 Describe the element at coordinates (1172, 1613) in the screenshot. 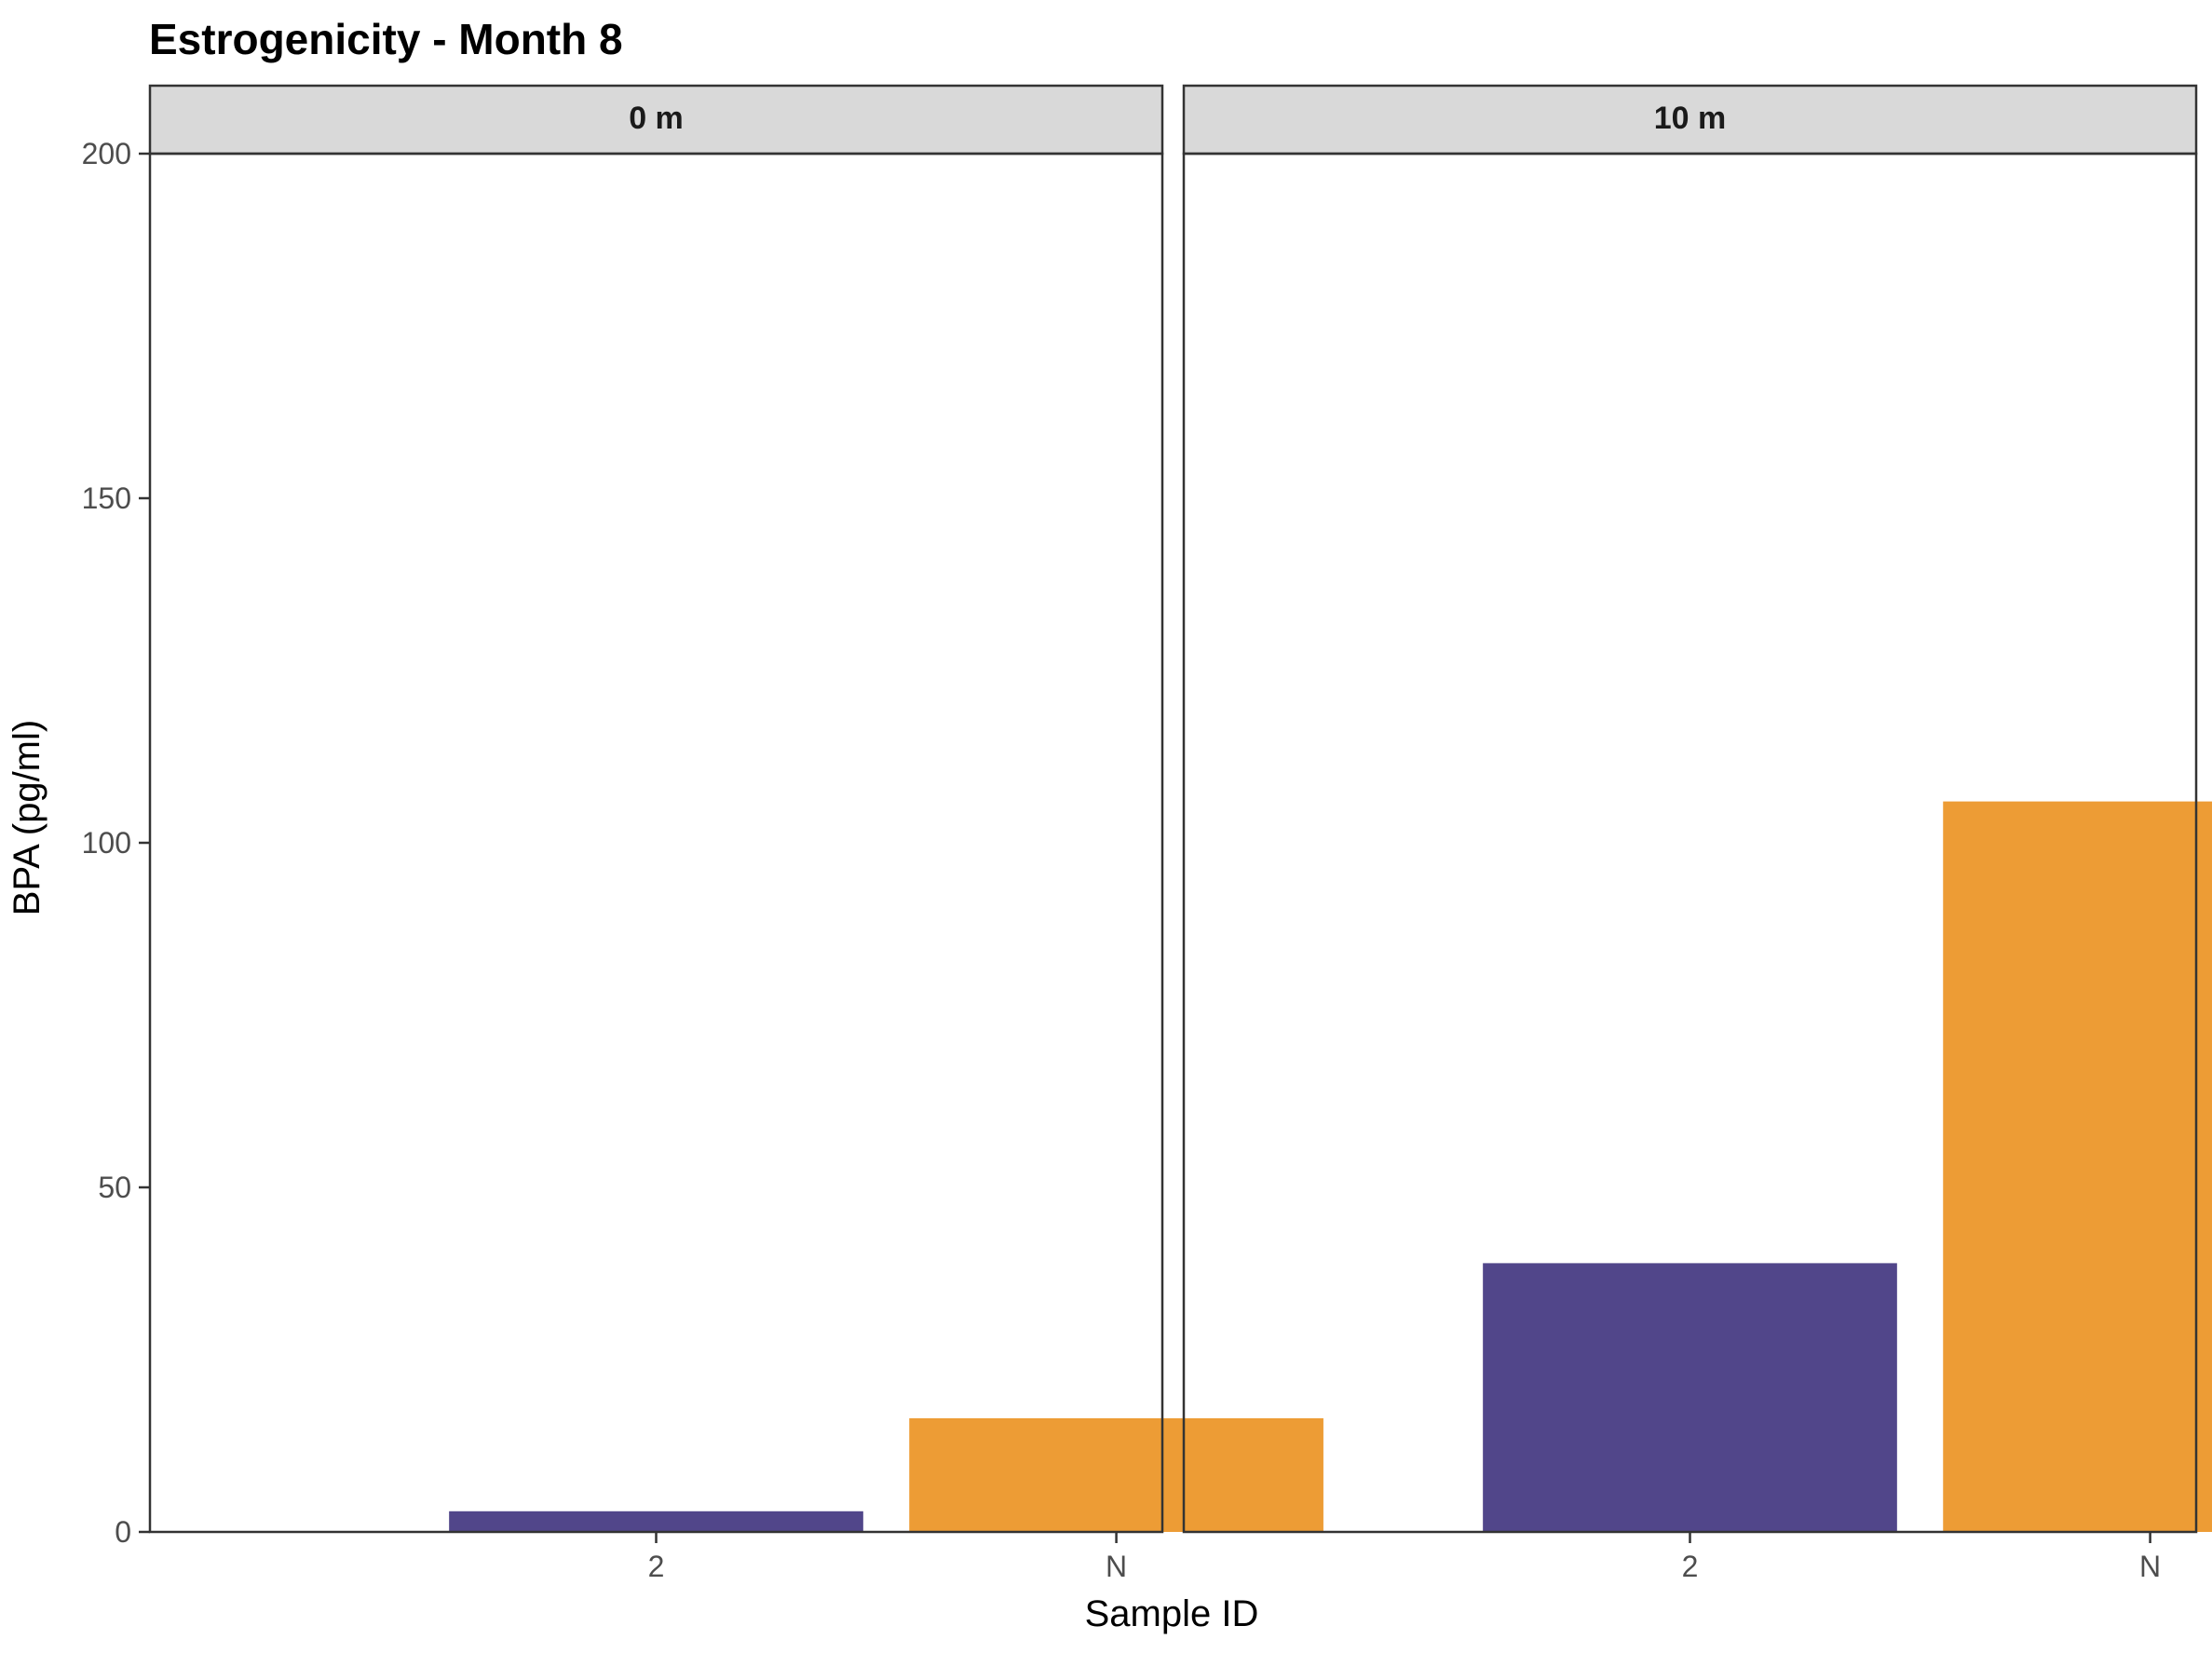

I see `x-axis-title: Sample ID` at that location.